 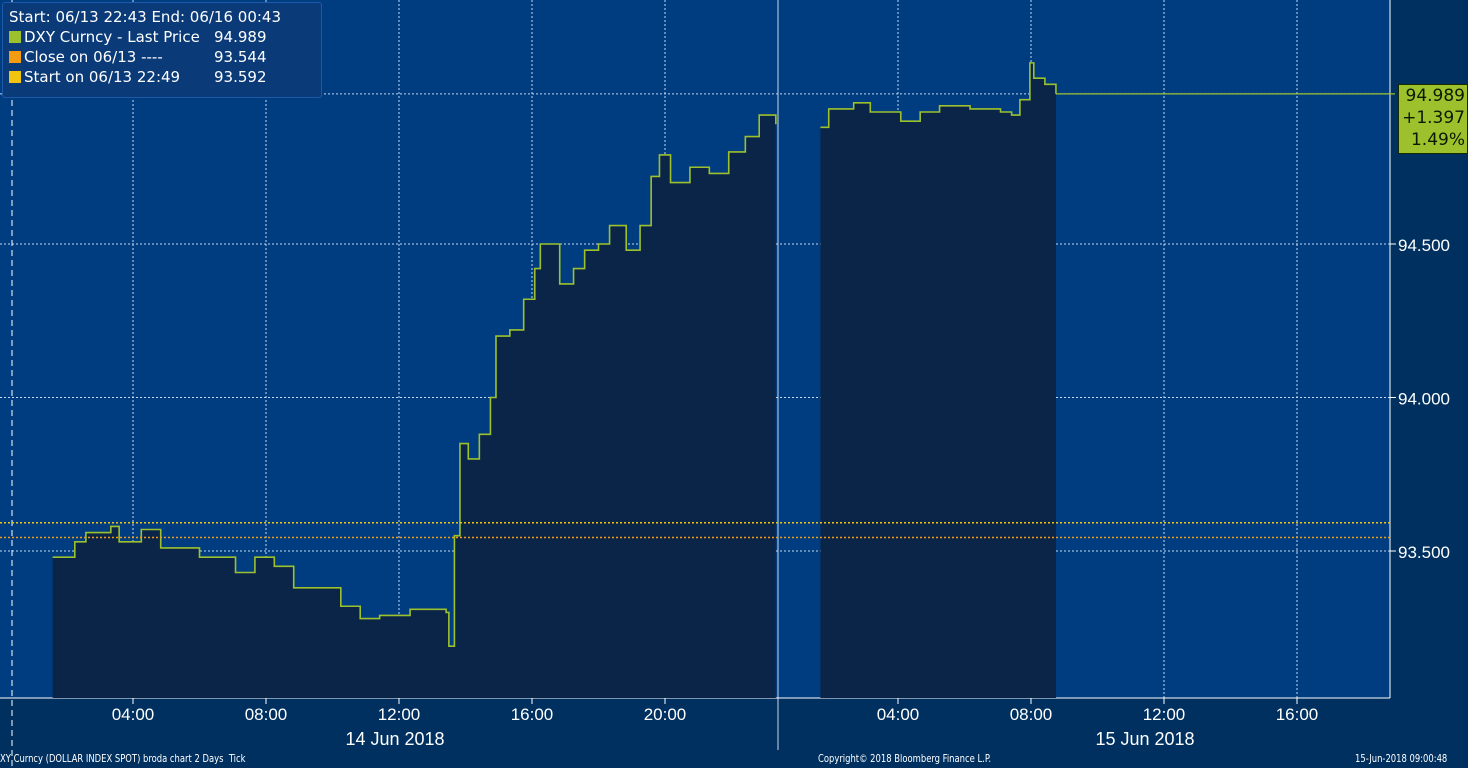 I want to click on legend-item: Close on 06/13 ---- 93.544, so click(x=162, y=57).